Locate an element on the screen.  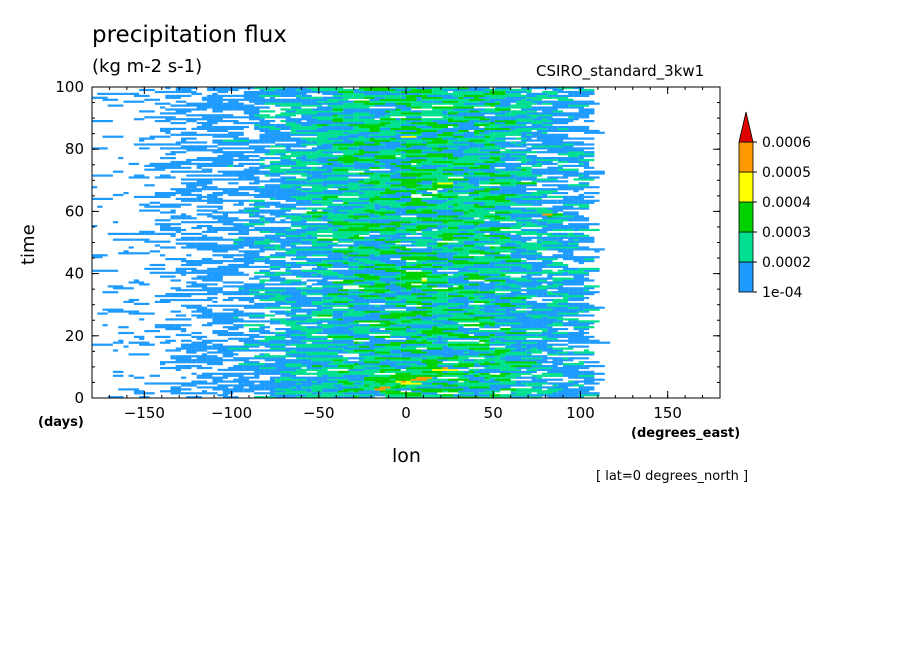
colorbar-label: 0.0006 is located at coordinates (786, 143).